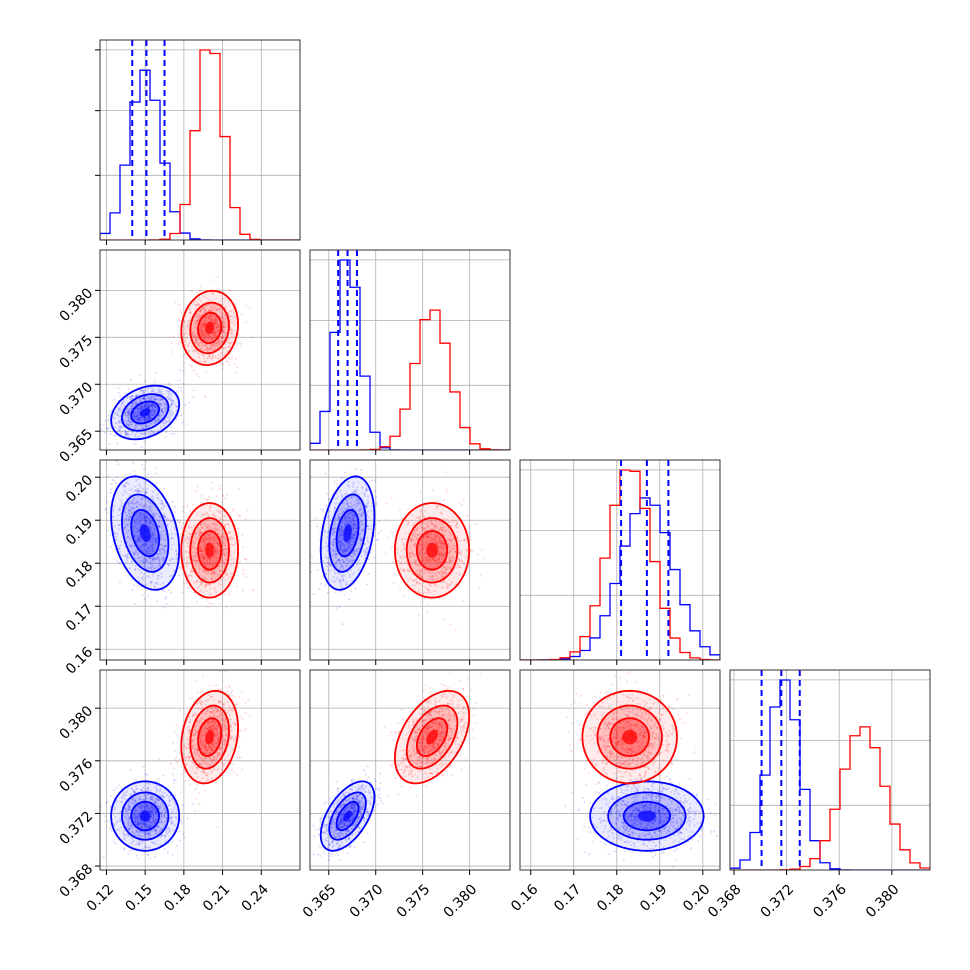  Describe the element at coordinates (77, 776) in the screenshot. I see `y-tick-label-3-2: 0.376` at that location.